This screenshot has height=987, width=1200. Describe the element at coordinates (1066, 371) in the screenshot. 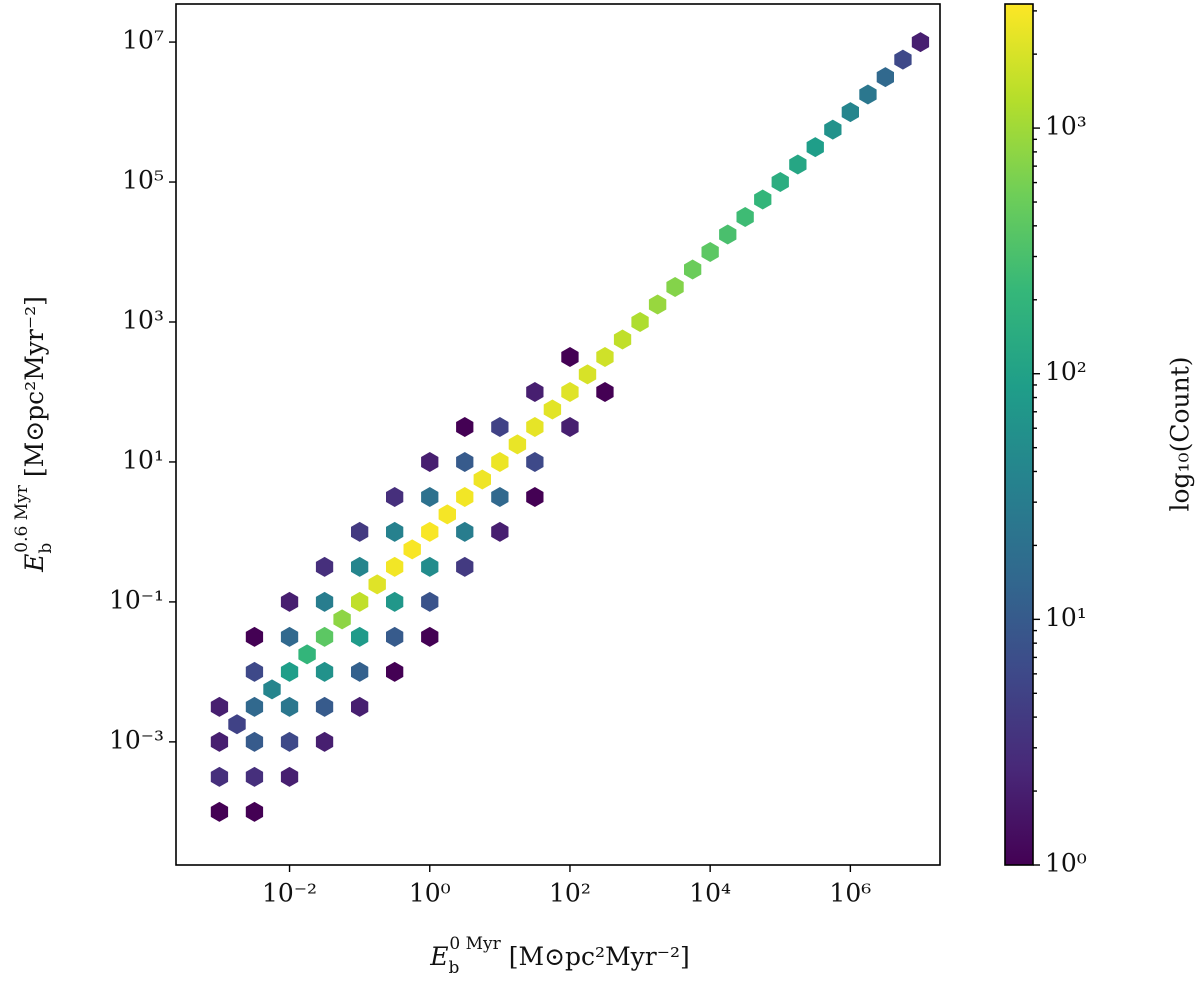

I see `colorbar-tick-label: 10²` at that location.